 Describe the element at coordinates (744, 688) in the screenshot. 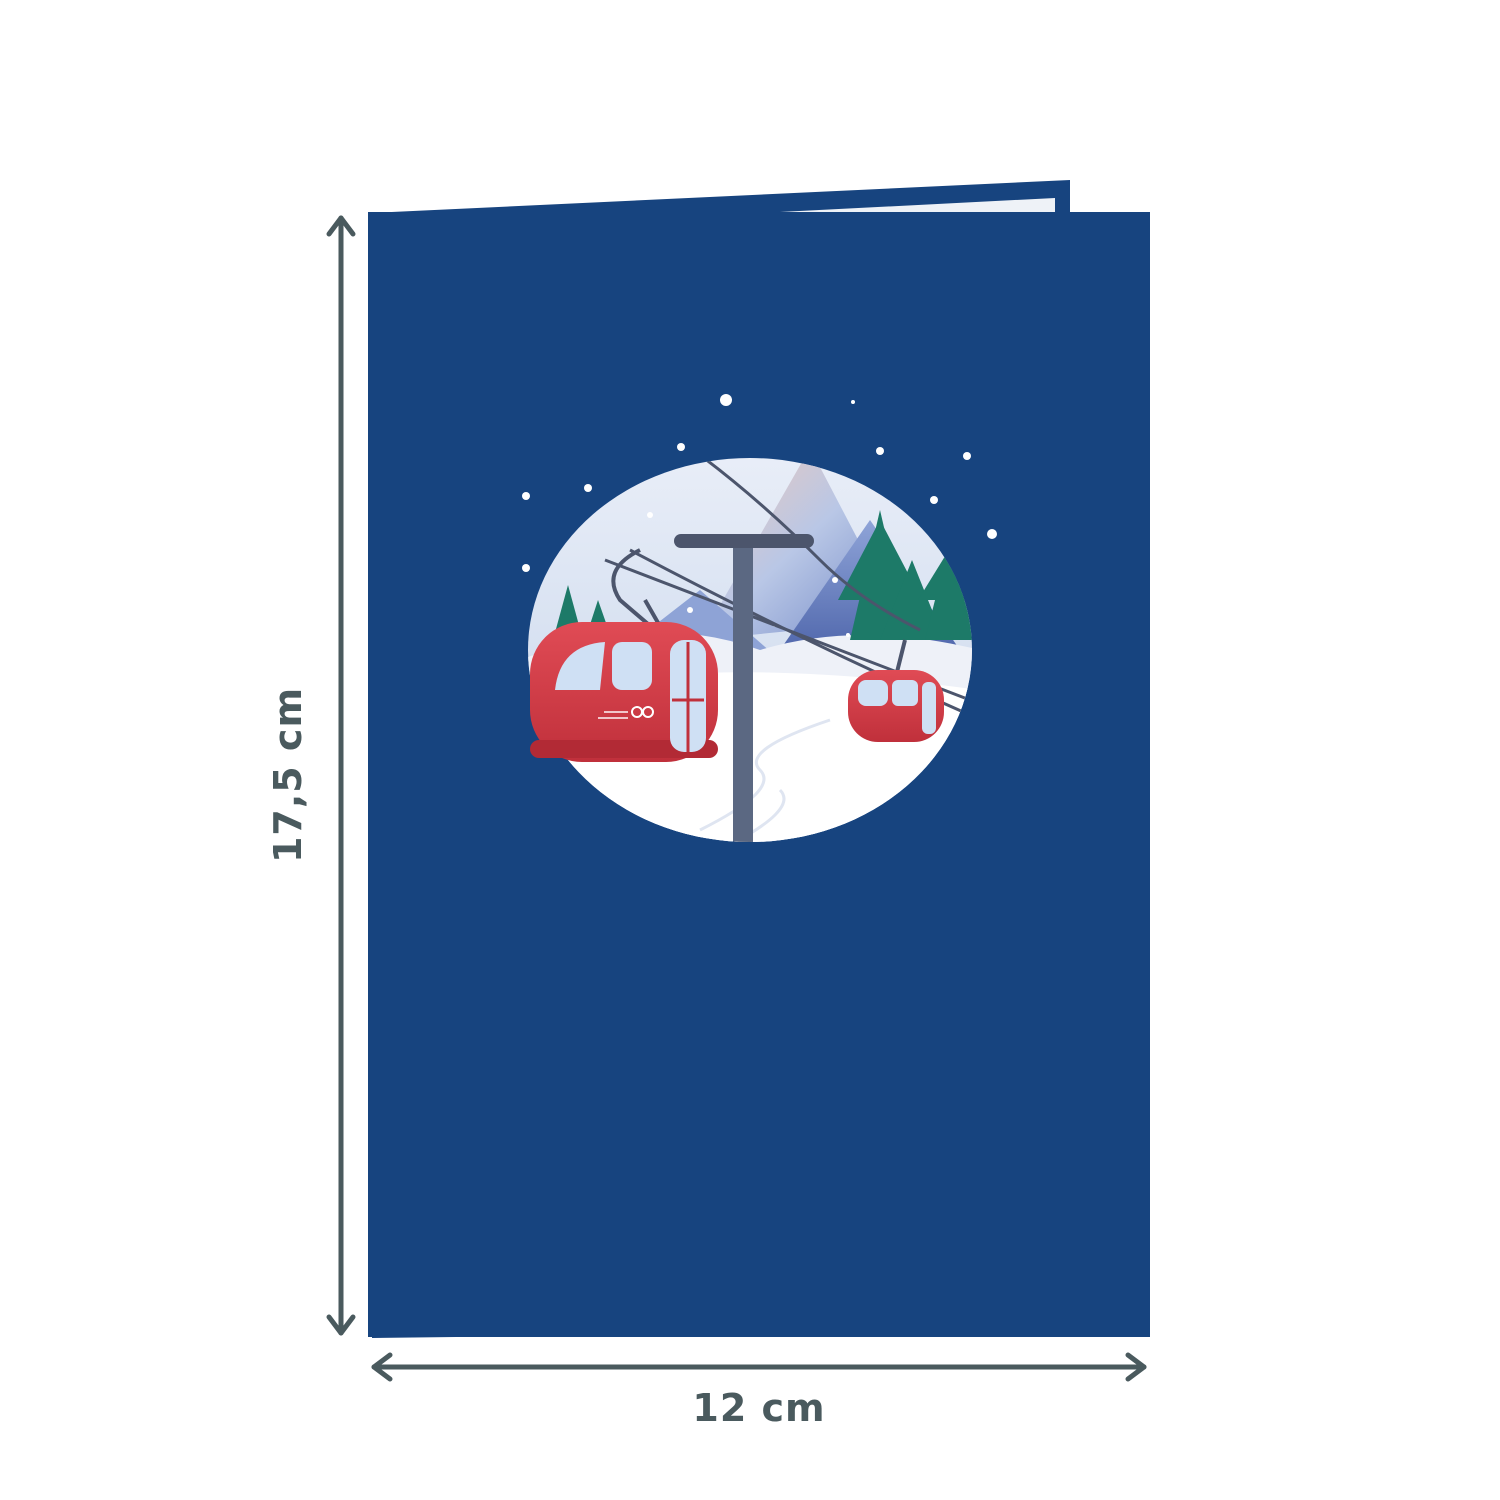

I see `lift-pole` at that location.